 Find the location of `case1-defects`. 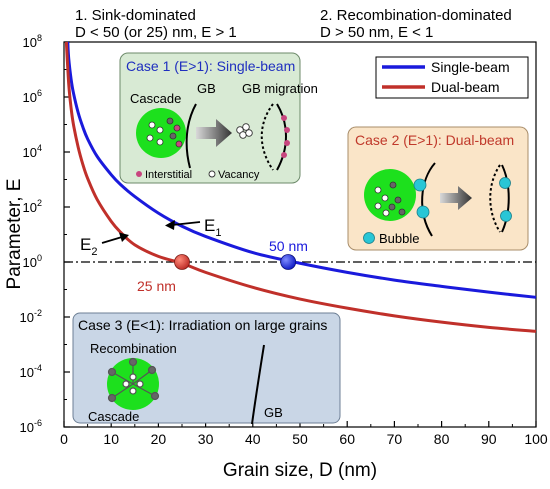

case1-defects is located at coordinates (164, 132).